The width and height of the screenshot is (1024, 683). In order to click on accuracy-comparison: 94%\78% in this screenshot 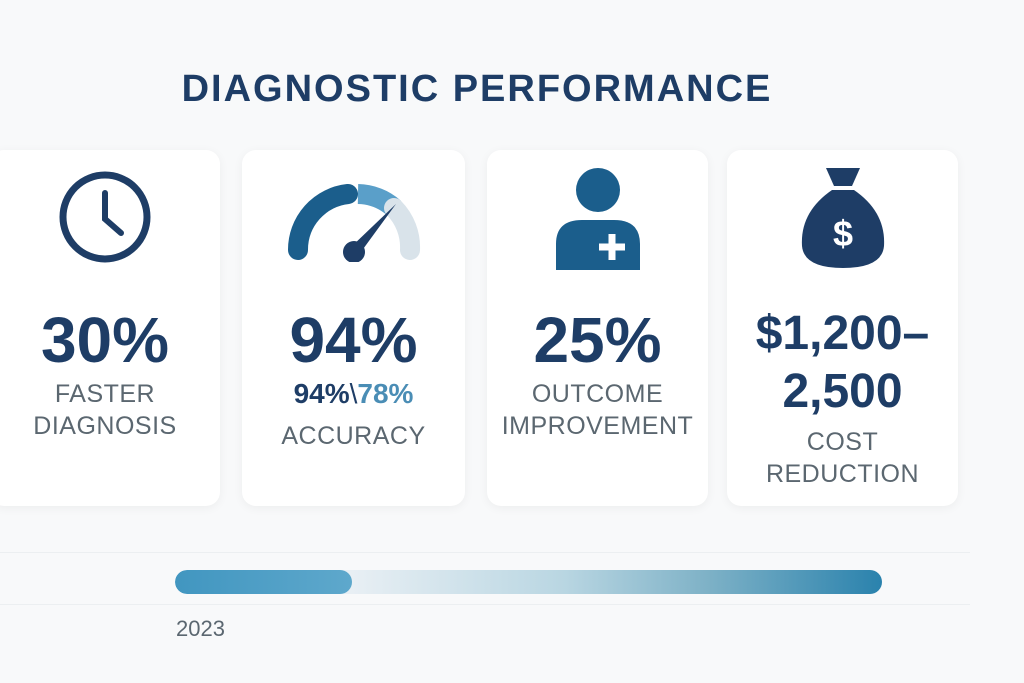, I will do `click(353, 394)`.